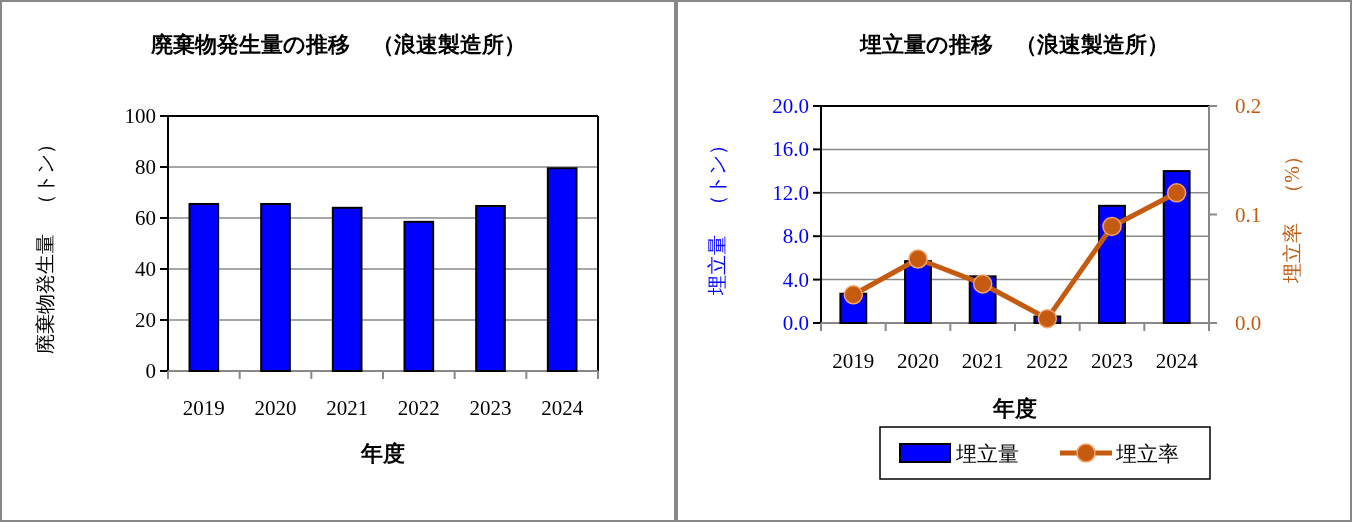  What do you see at coordinates (1147, 454) in the screenshot?
I see `legend-label: 埋立率` at bounding box center [1147, 454].